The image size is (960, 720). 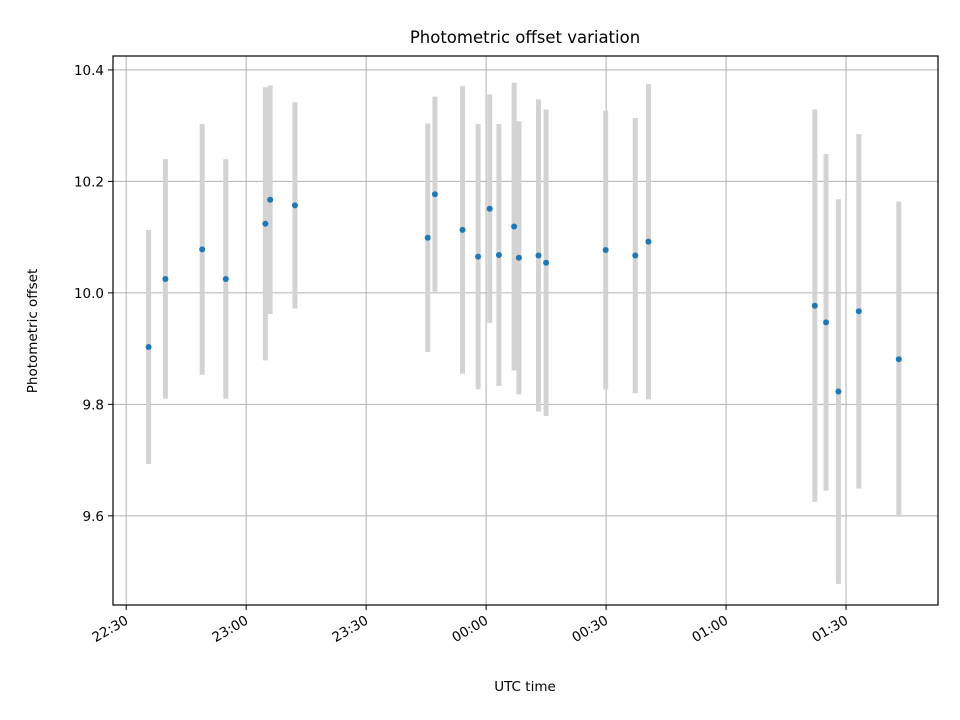 I want to click on y-tick-label: 10.2, so click(x=89, y=182).